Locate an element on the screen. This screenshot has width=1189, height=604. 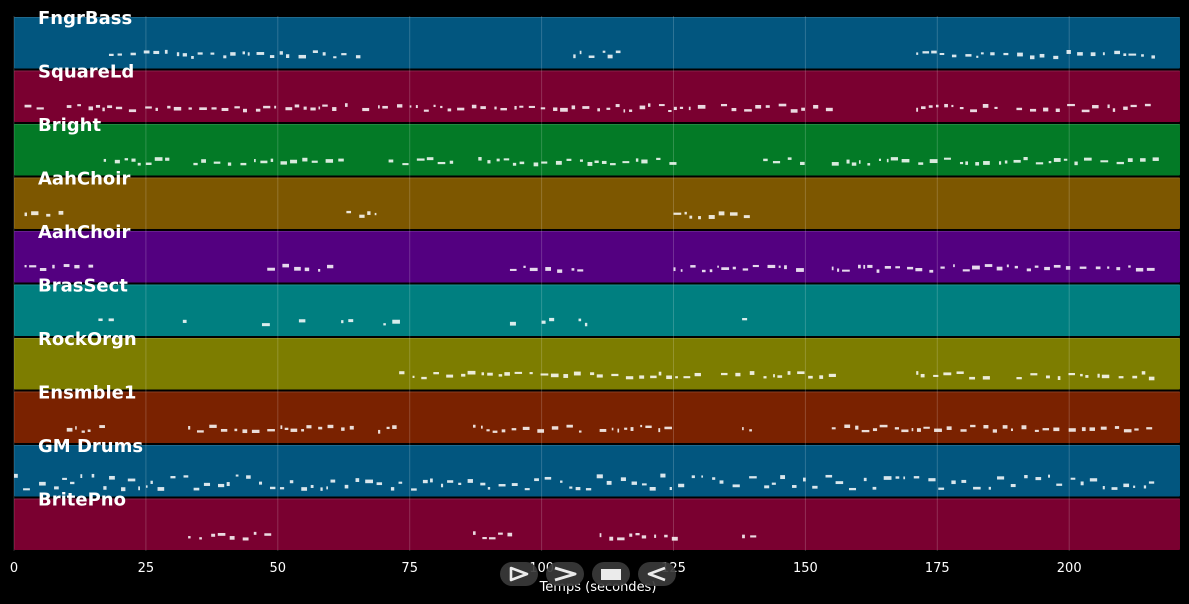
rewind-button is located at coordinates (657, 574).